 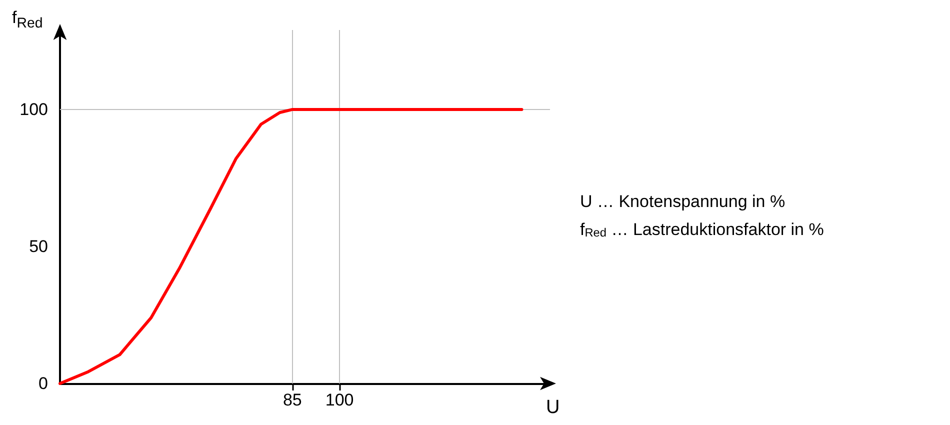 What do you see at coordinates (34, 109) in the screenshot?
I see `y-tick-label: 100` at bounding box center [34, 109].